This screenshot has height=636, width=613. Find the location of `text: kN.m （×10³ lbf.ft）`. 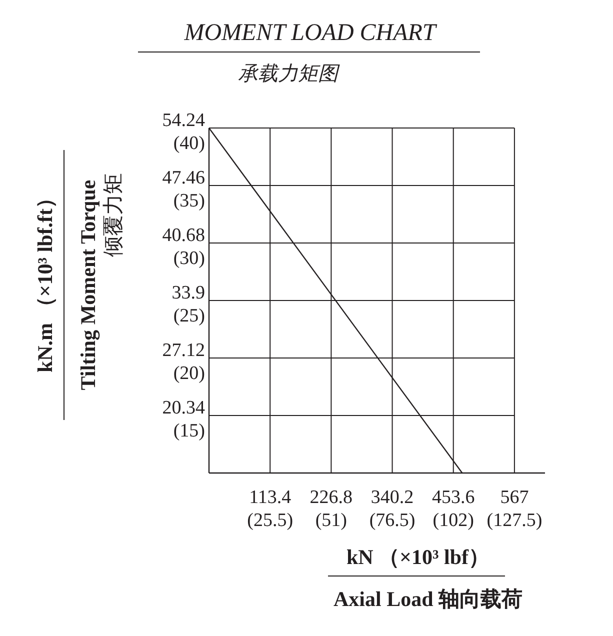

text: kN.m （×10³ lbf.ft） is located at coordinates (45, 280).